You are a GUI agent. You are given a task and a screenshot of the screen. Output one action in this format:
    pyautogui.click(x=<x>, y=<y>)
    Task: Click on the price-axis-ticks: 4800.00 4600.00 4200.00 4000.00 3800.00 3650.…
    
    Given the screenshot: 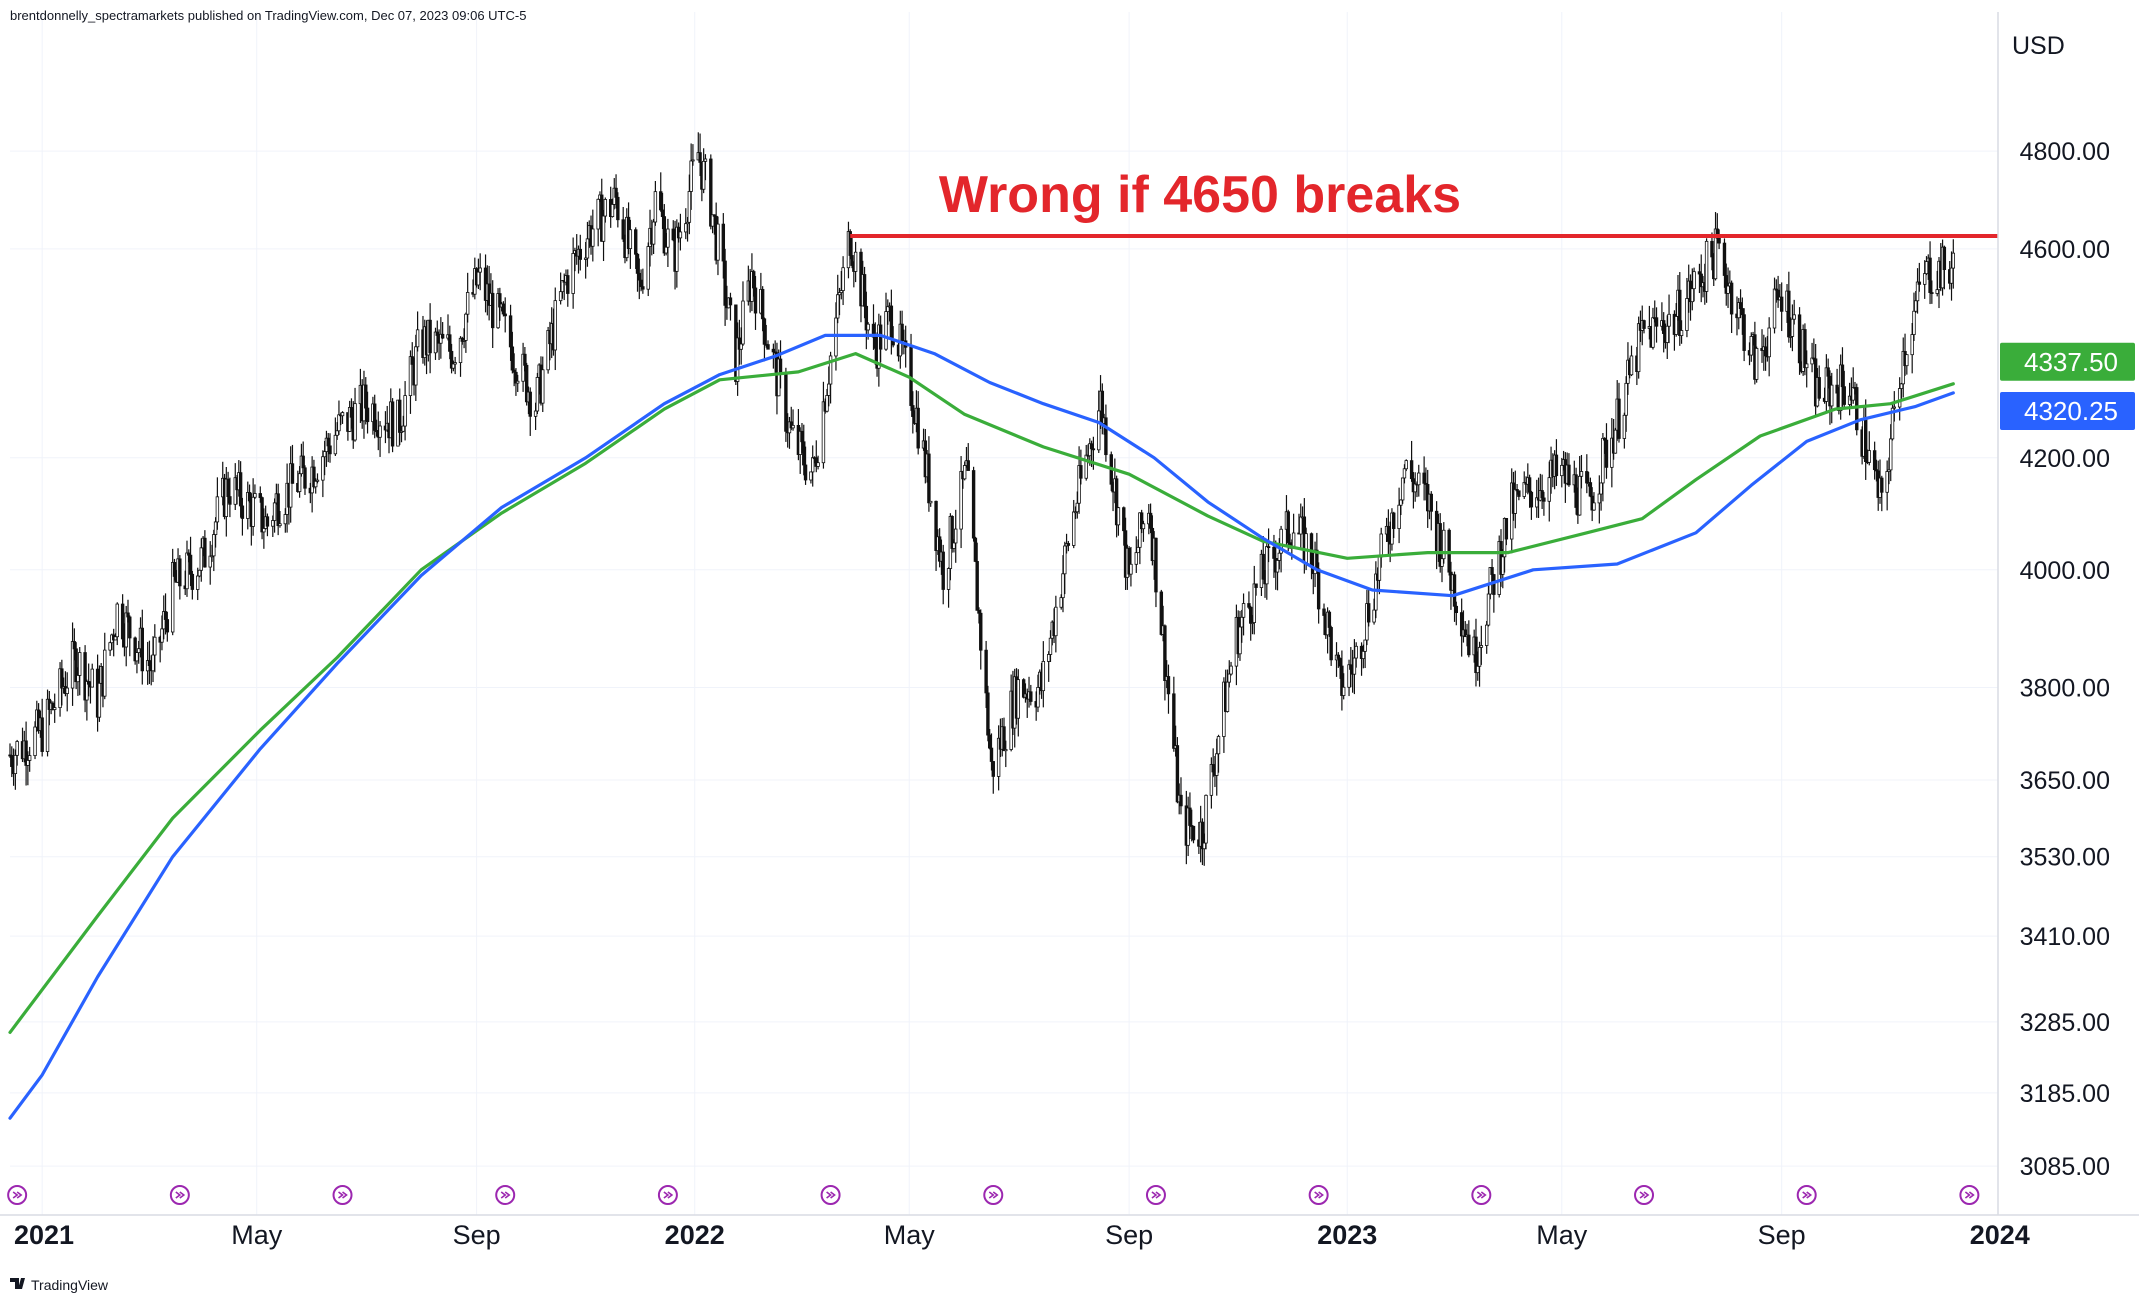 What is the action you would take?
    pyautogui.click(x=2065, y=659)
    